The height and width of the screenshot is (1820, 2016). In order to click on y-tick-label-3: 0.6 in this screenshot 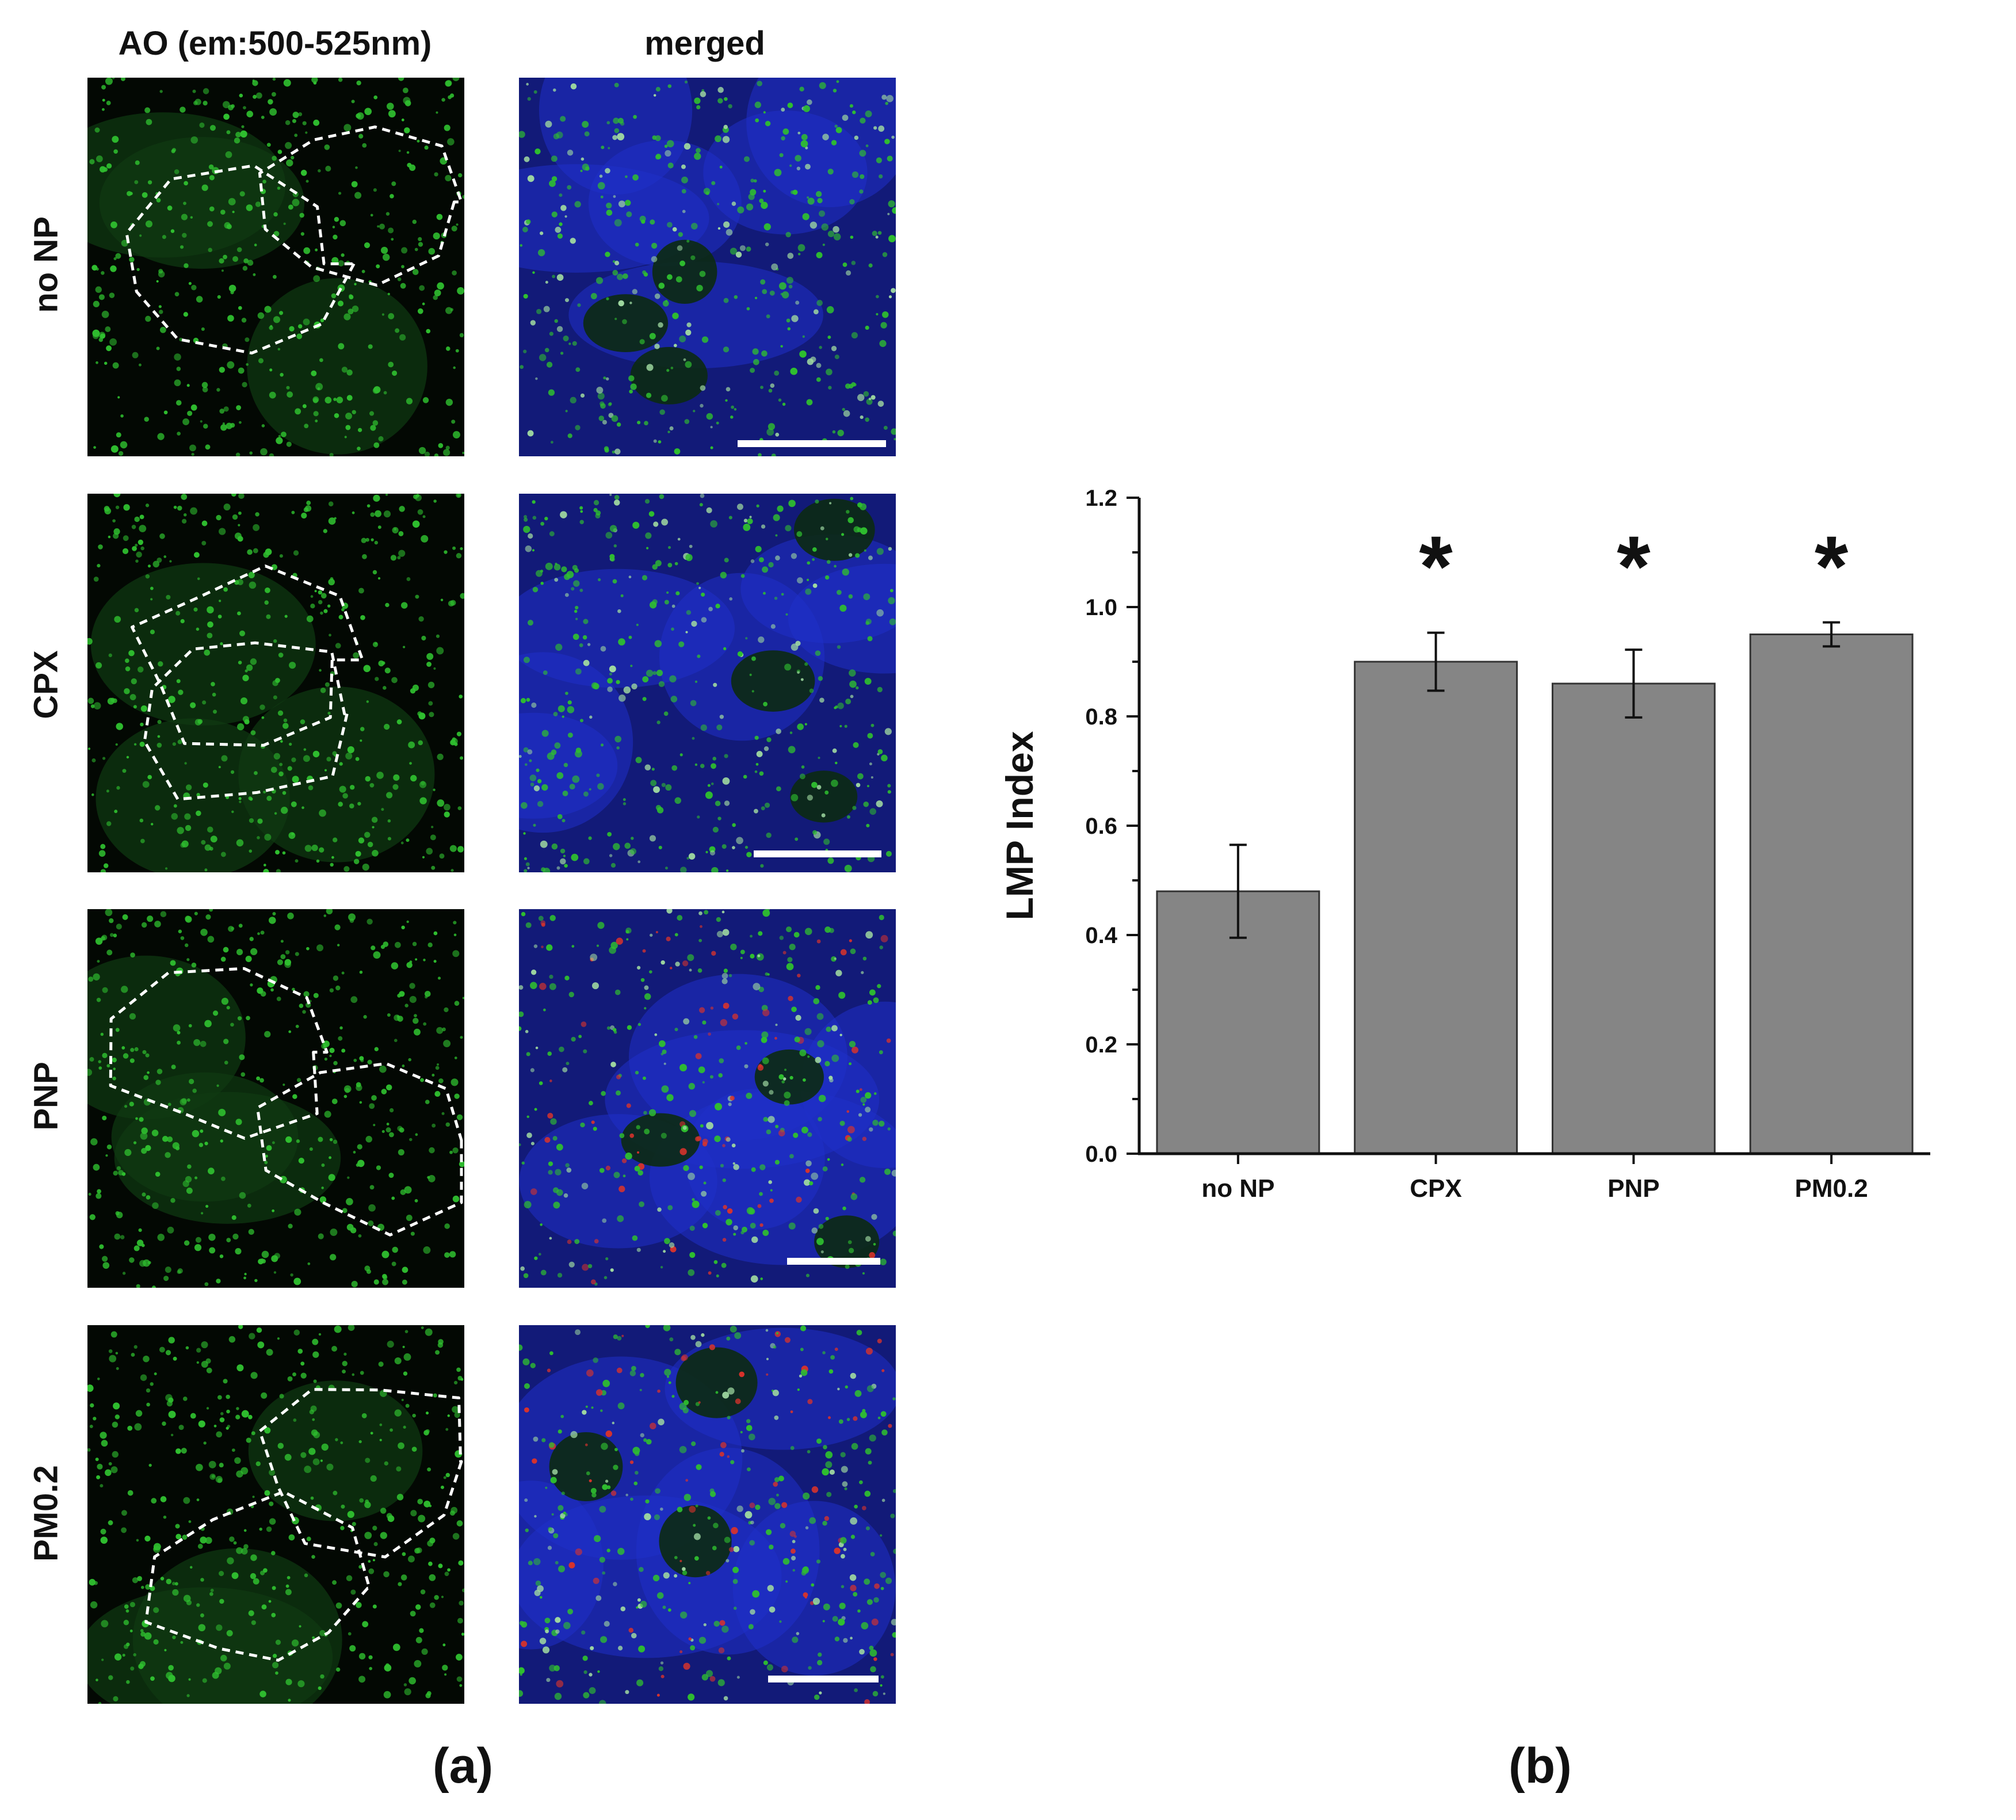, I will do `click(1101, 827)`.